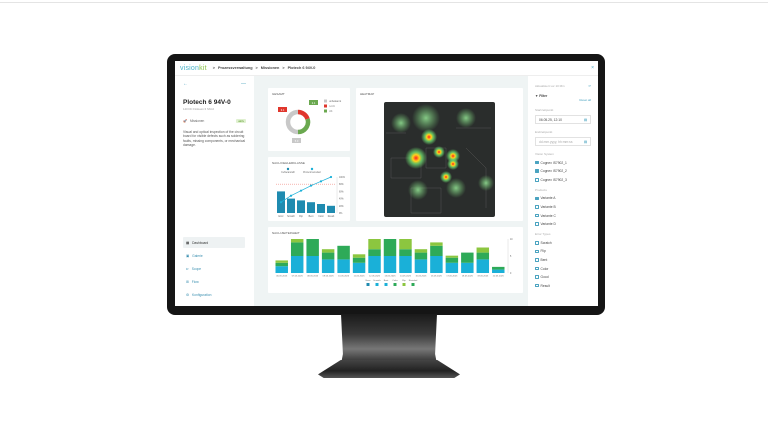  Describe the element at coordinates (563, 163) in the screenshot. I see `filter-checkbox: Cognex IS7902_1` at that location.